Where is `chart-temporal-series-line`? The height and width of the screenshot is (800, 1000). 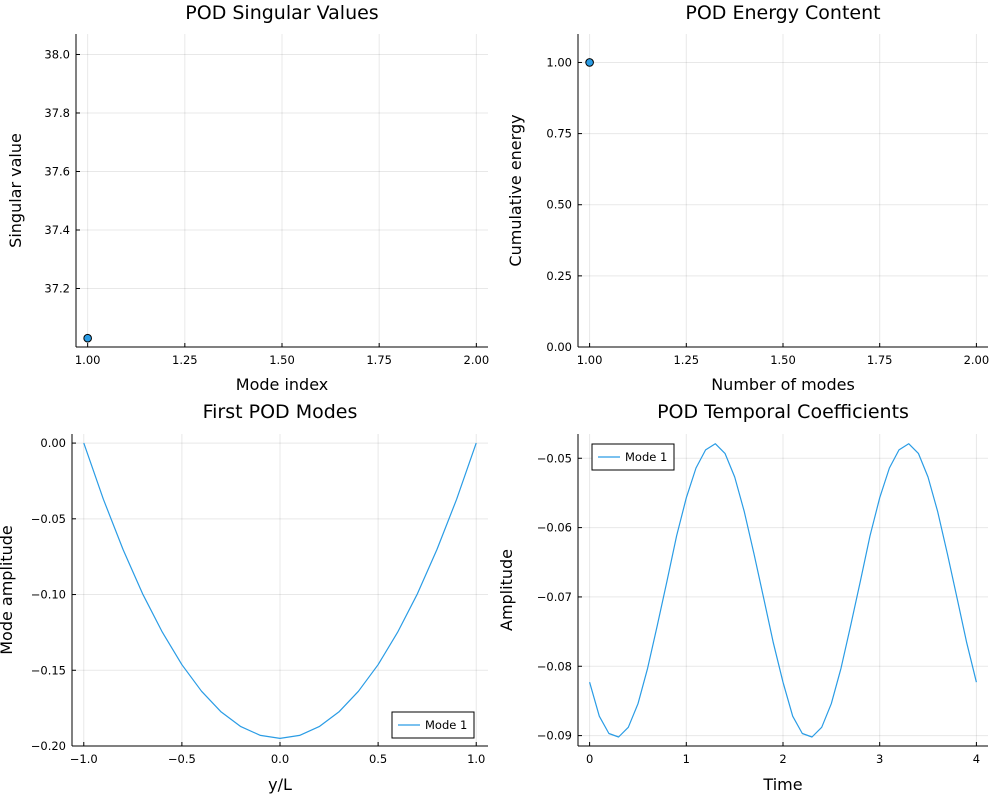
chart-temporal-series-line is located at coordinates (783, 590).